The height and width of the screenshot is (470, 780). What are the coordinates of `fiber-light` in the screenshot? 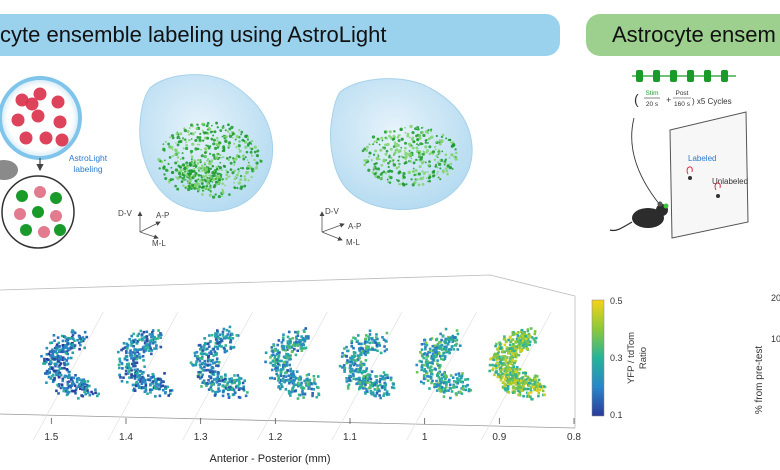 It's located at (666, 206).